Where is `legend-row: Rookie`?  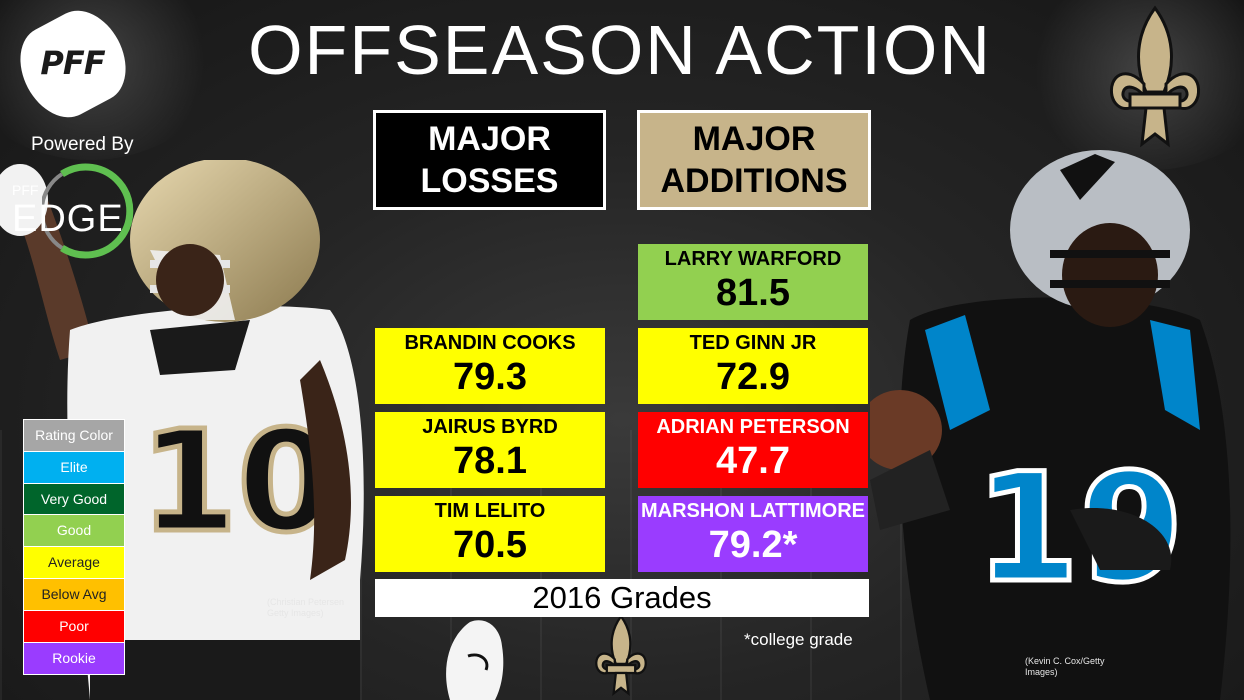
legend-row: Rookie is located at coordinates (74, 658).